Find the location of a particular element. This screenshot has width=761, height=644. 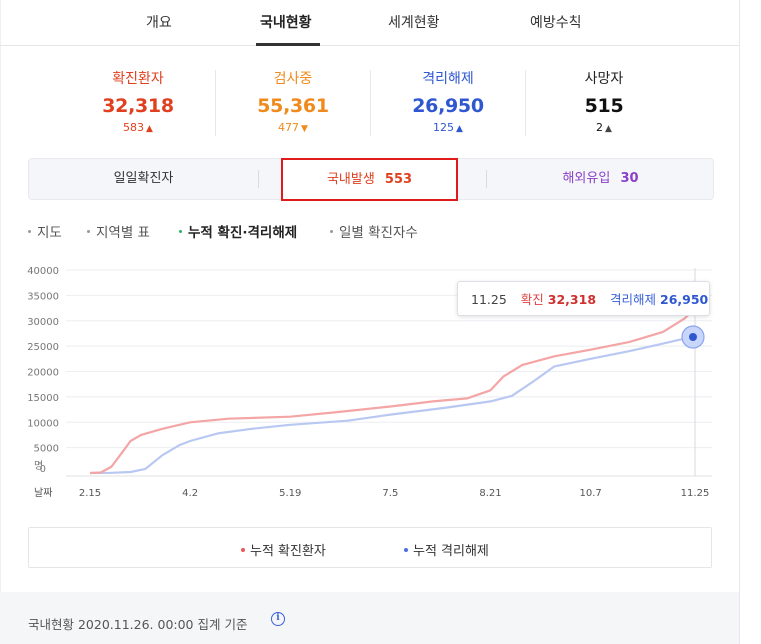

stat-testing: 검사중 55,361 477 ▼ is located at coordinates (293, 102).